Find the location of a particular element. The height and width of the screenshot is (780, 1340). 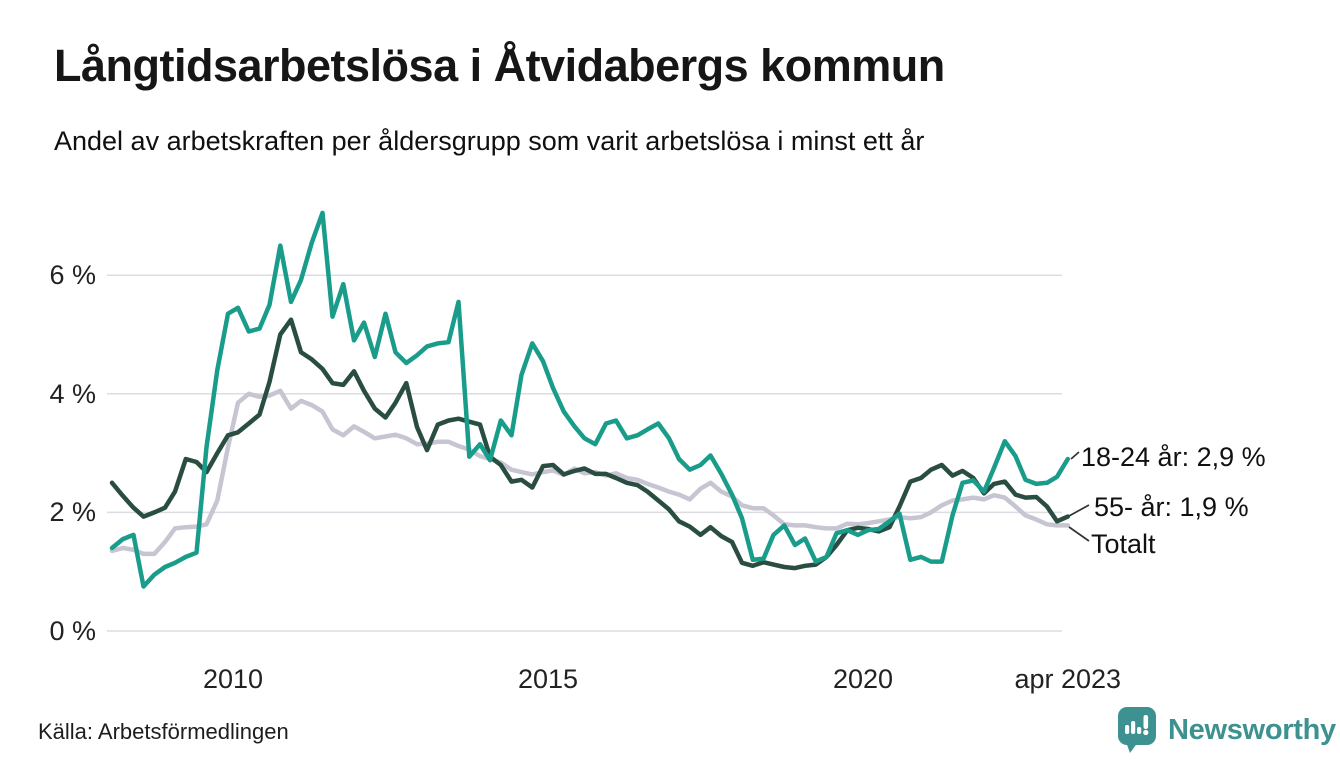

page-title: Långtidsarbetslösa i Åtvidabergs kommun is located at coordinates (499, 65).